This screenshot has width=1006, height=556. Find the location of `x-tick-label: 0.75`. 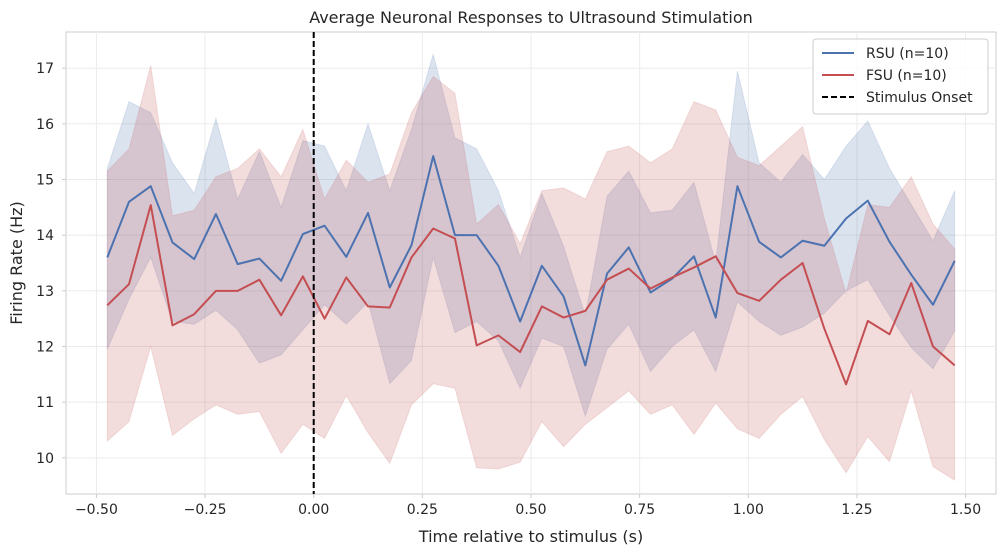

x-tick-label: 0.75 is located at coordinates (639, 510).